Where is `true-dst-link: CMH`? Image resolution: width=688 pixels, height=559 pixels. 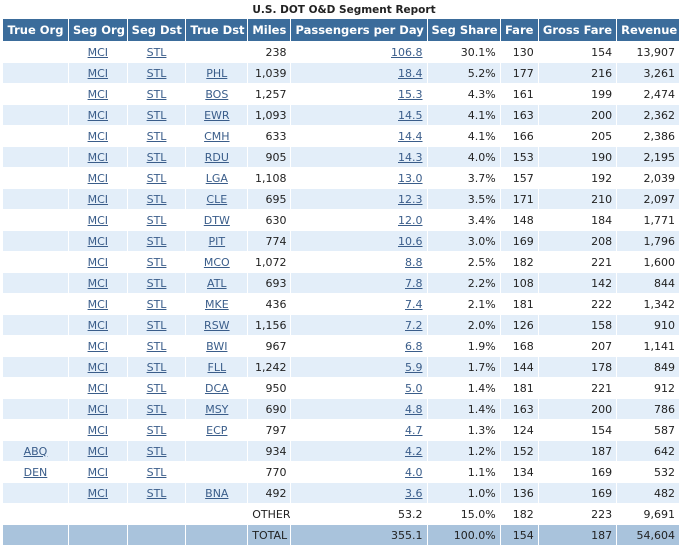
true-dst-link: CMH is located at coordinates (217, 136).